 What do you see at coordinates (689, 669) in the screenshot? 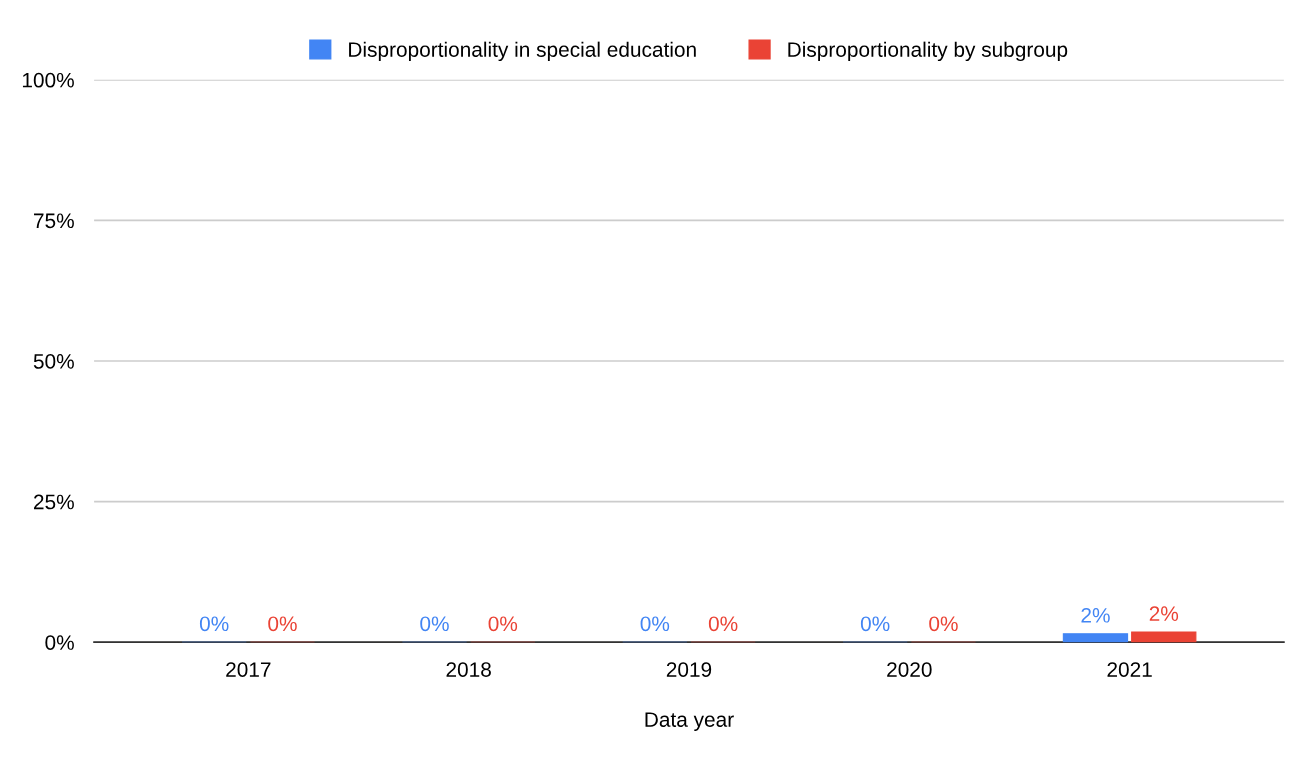
I see `x-tick-label: 2019` at bounding box center [689, 669].